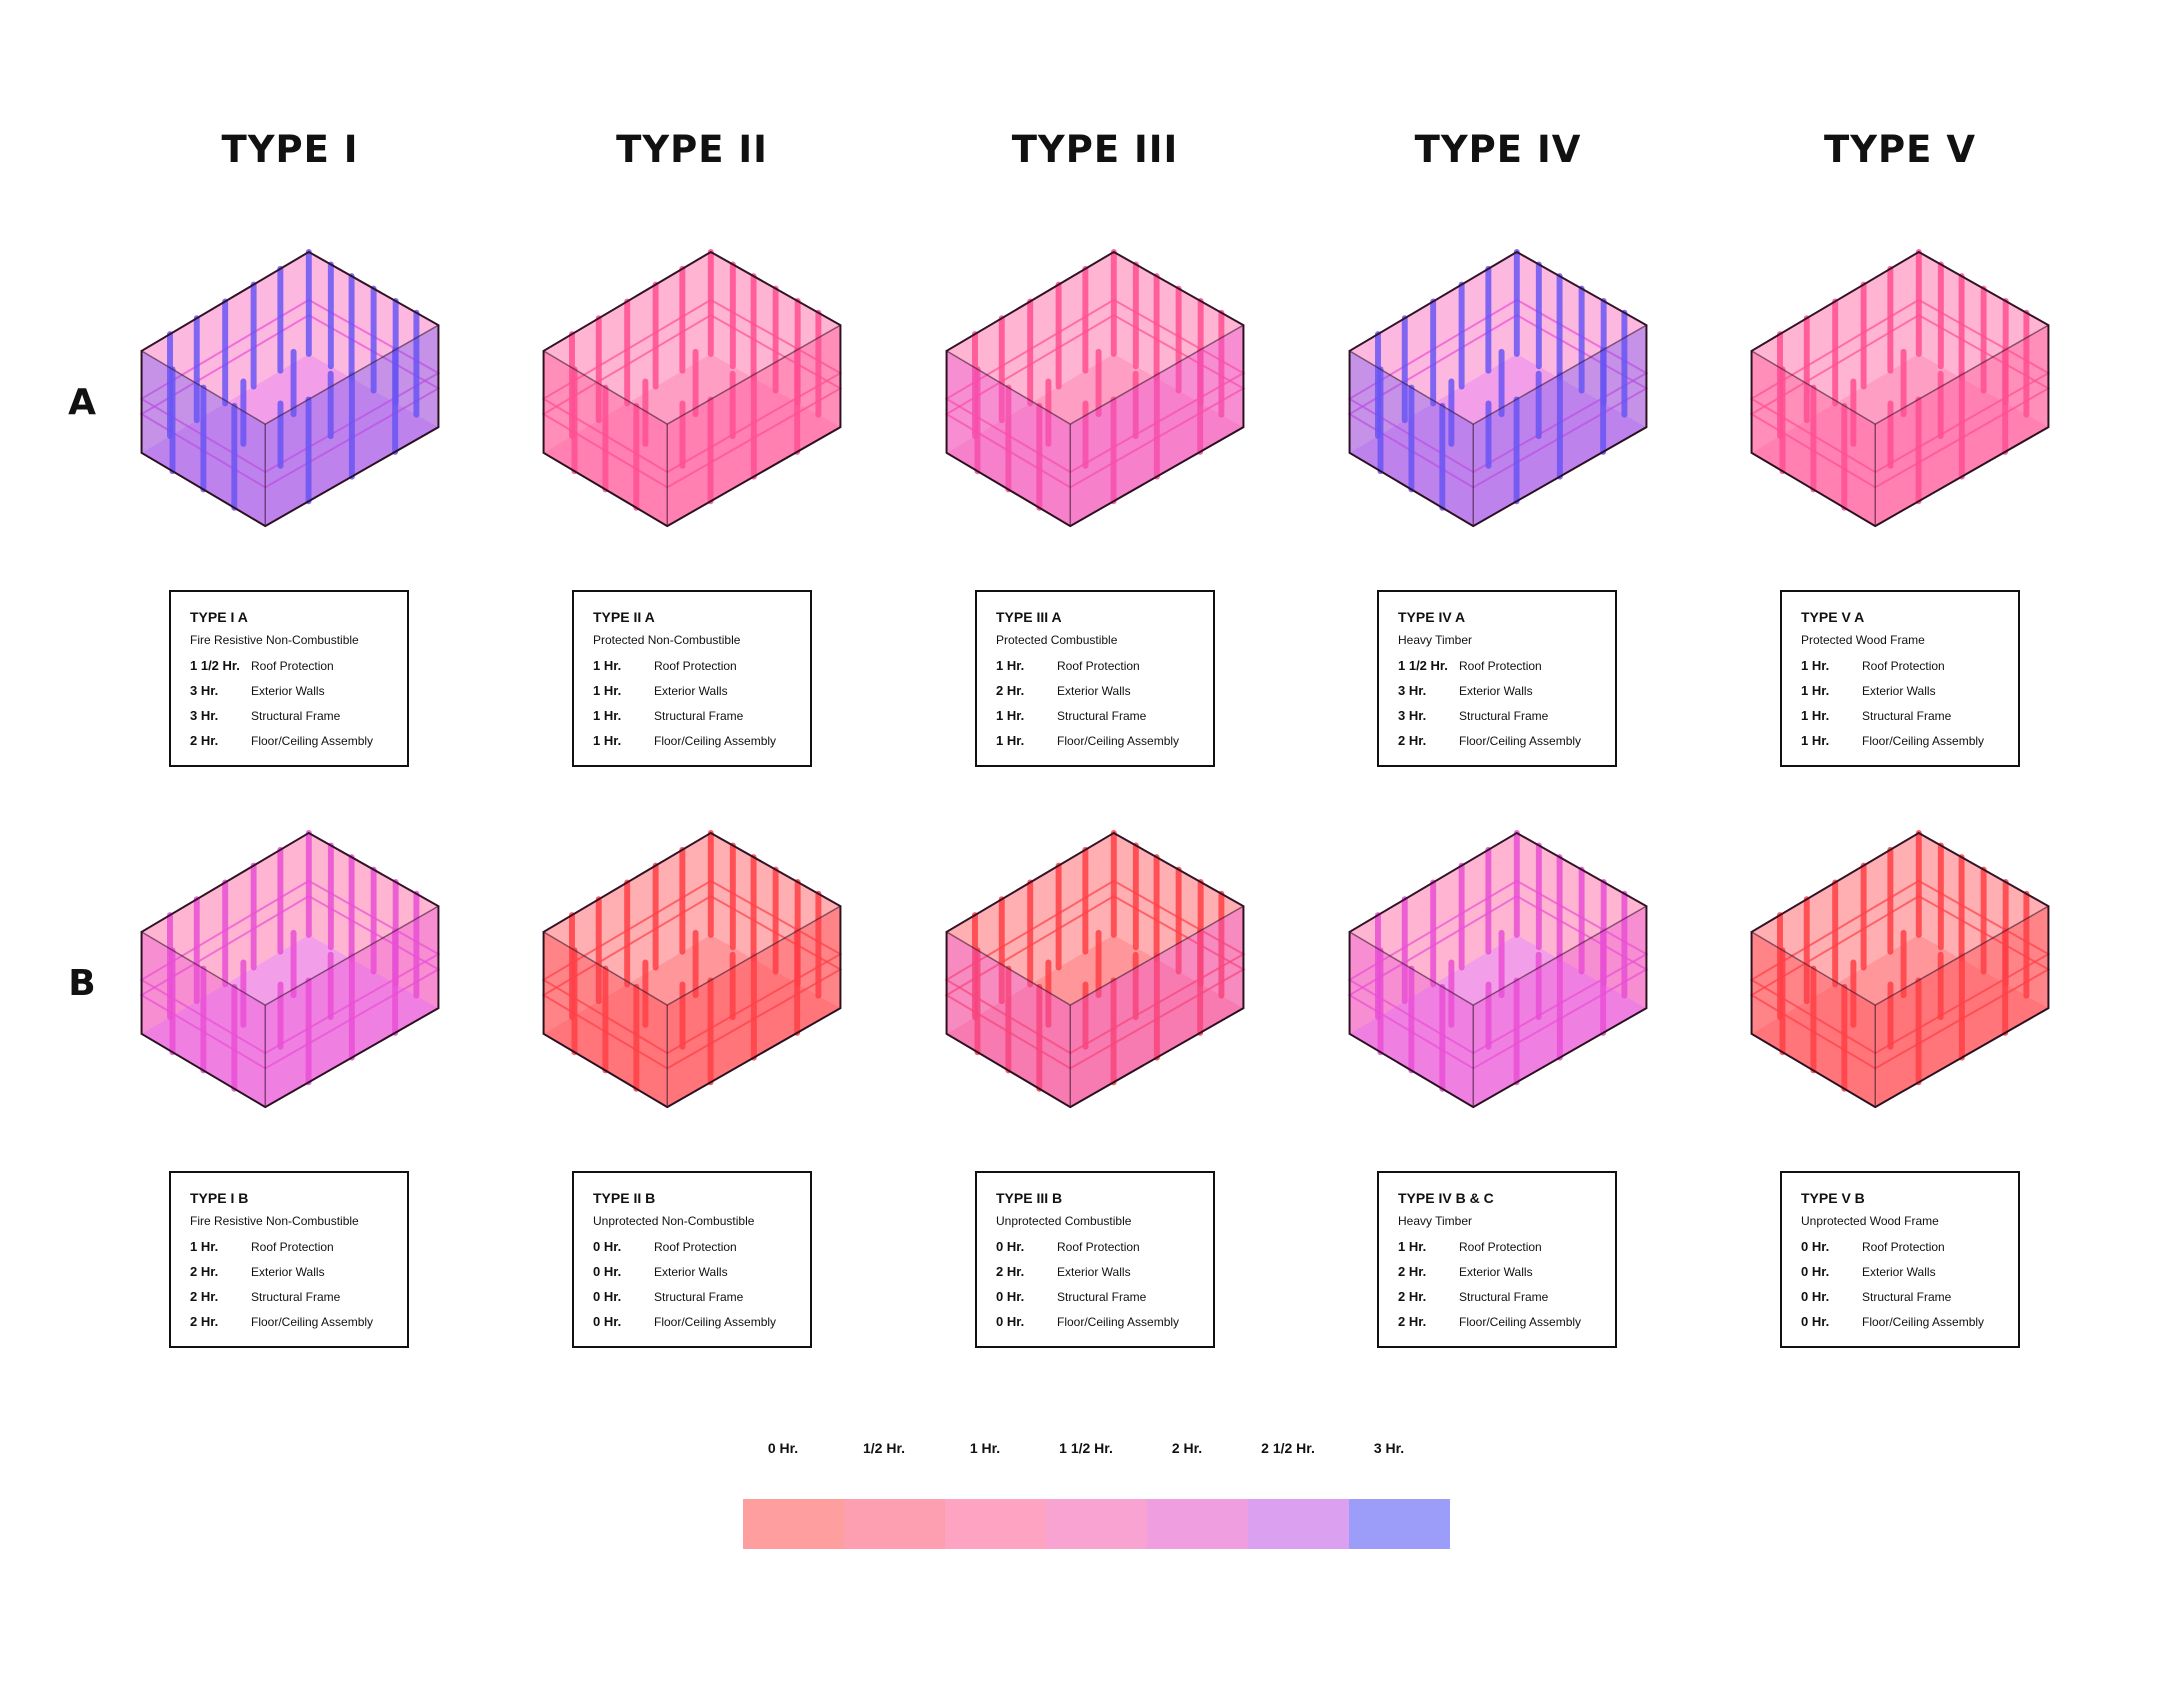 The width and height of the screenshot is (2180, 1685). I want to click on legend-label-2-hr: 2 Hr., so click(1187, 1448).